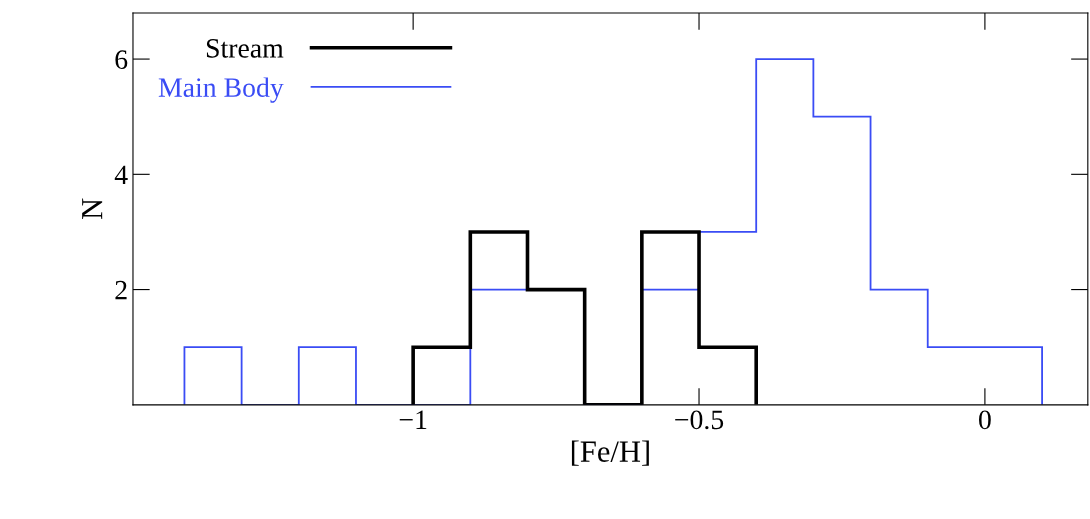 The image size is (1090, 519). I want to click on x-tick-label: −1, so click(413, 419).